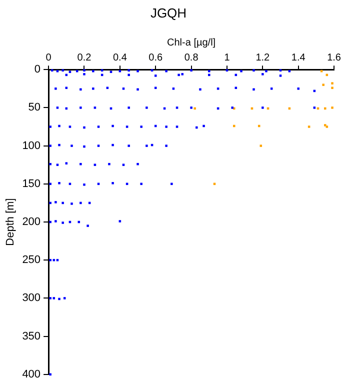  What do you see at coordinates (31, 374) in the screenshot?
I see `y-tick-label: 400` at bounding box center [31, 374].